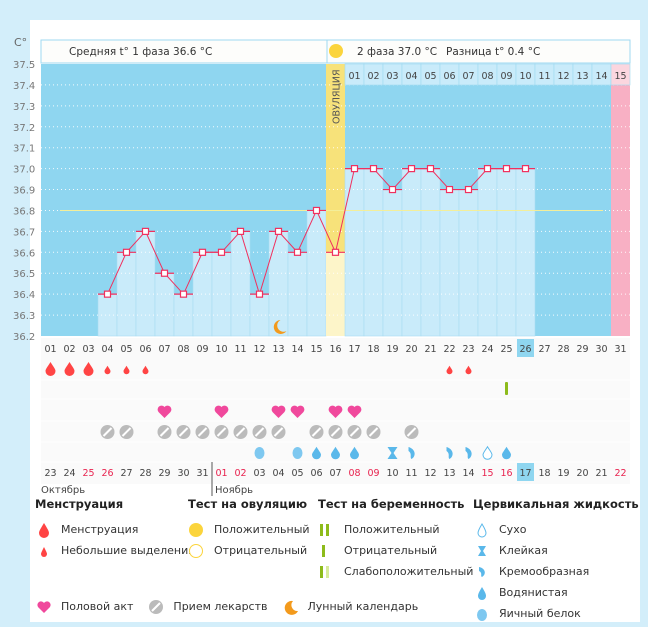  I want to click on y-tick-label: 37.0, so click(24, 170).